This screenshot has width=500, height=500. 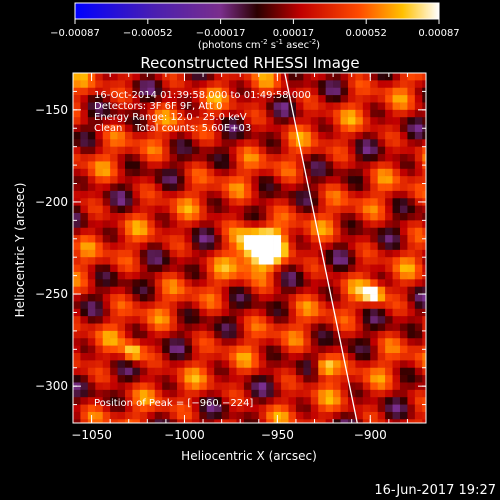 What do you see at coordinates (249, 456) in the screenshot?
I see `x-axis-label: Heliocentric X (arcsec)` at bounding box center [249, 456].